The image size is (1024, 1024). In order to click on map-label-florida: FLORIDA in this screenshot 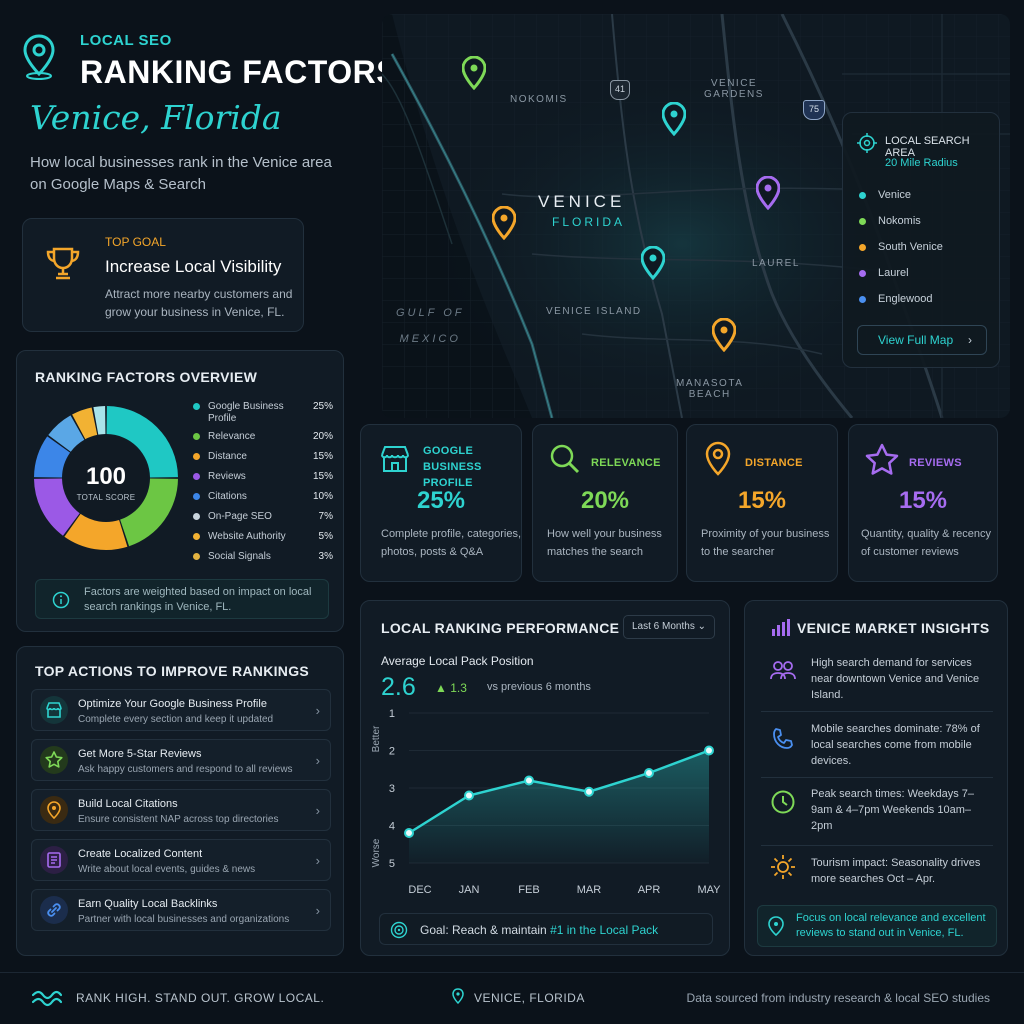, I will do `click(589, 222)`.